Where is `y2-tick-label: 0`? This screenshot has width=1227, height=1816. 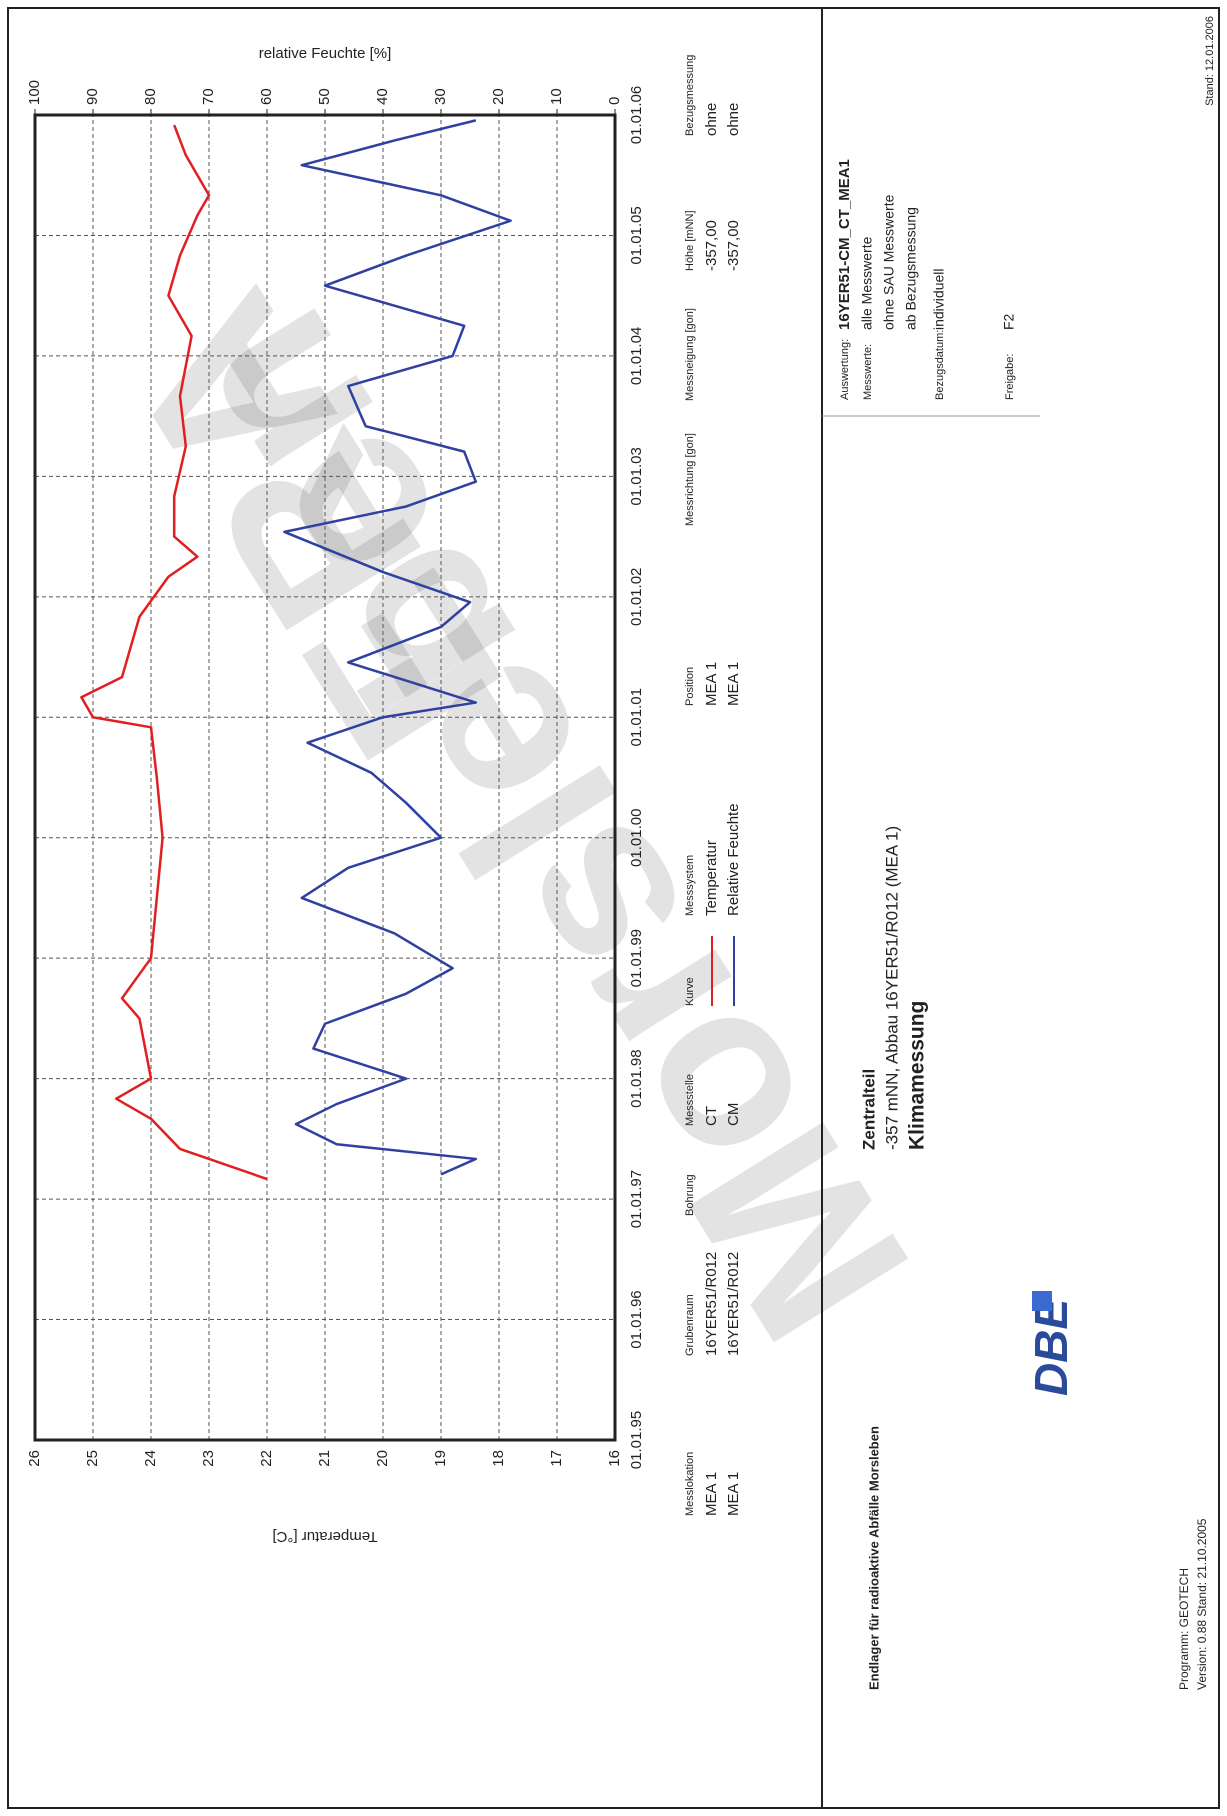
y2-tick-label: 0 is located at coordinates (614, 101).